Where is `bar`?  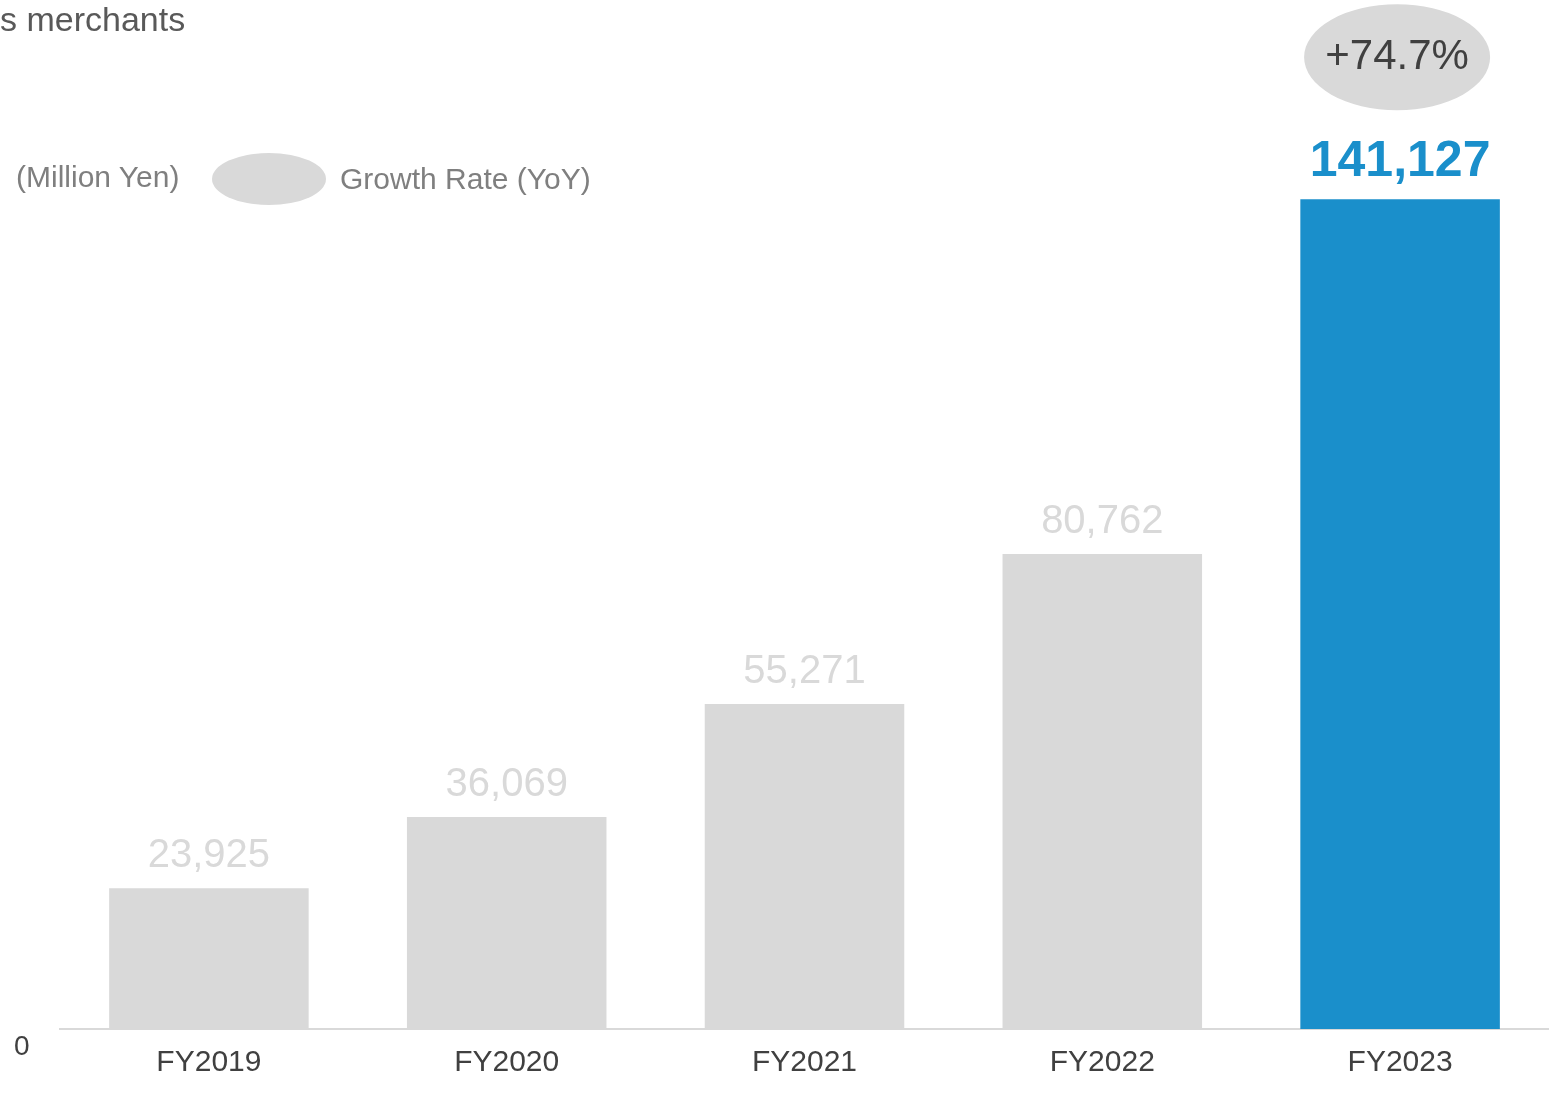 bar is located at coordinates (1400, 614).